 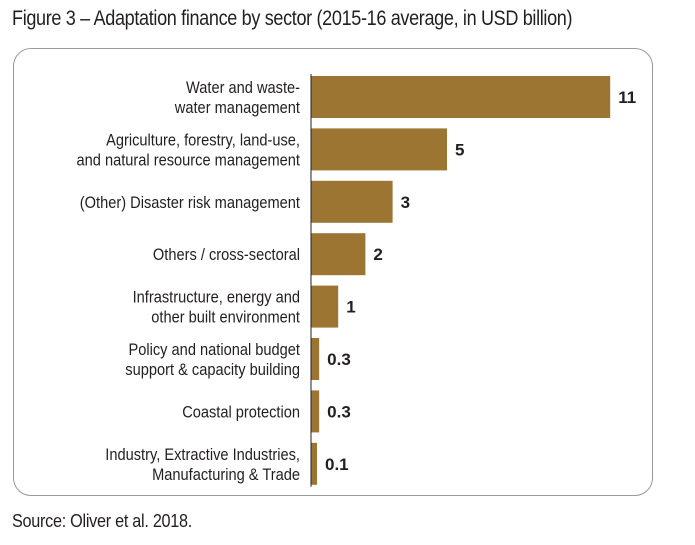 I want to click on bar-value-label-3: 3, so click(x=405, y=202).